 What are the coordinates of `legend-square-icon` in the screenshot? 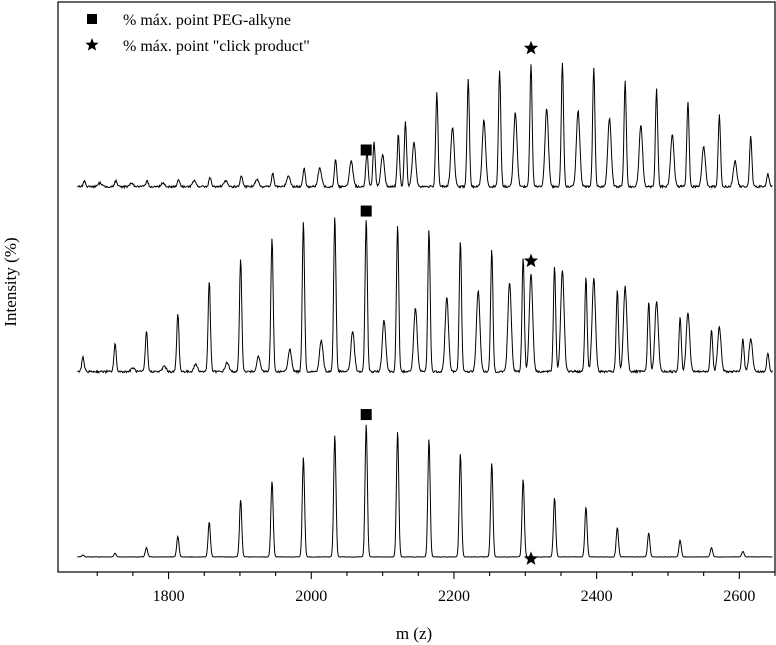 It's located at (92, 19).